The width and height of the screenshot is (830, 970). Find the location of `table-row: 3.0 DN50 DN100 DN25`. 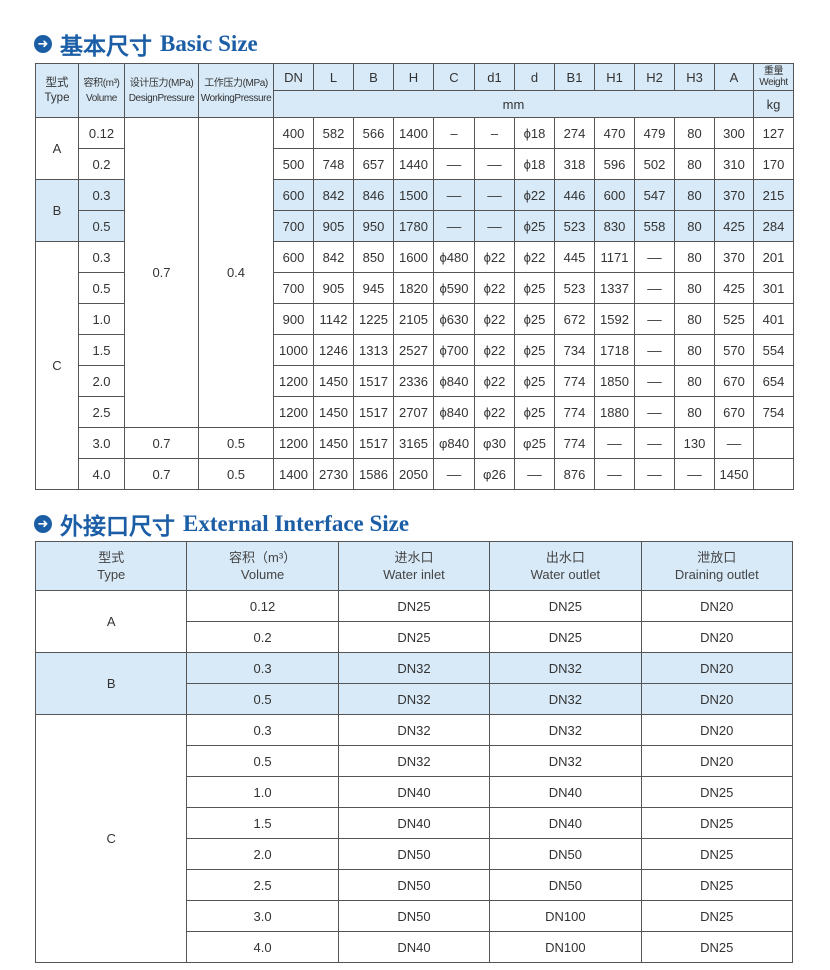

table-row: 3.0 DN50 DN100 DN25 is located at coordinates (415, 916).